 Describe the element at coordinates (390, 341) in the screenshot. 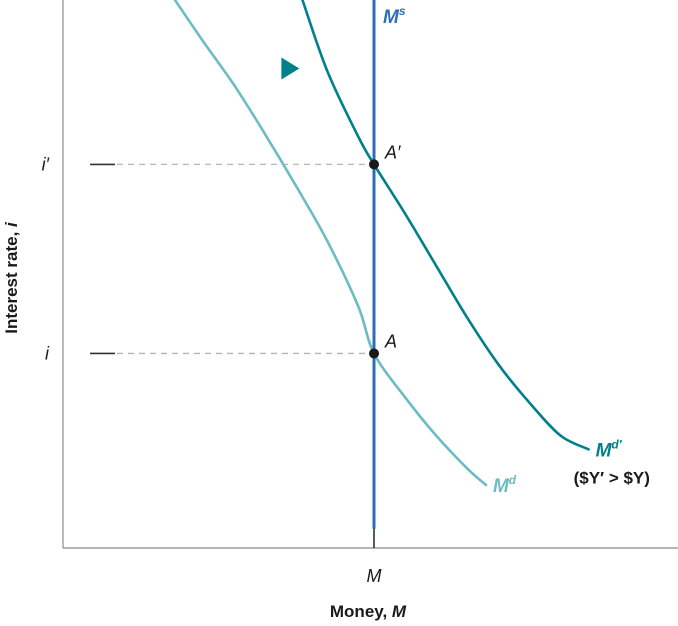

I see `point-label-0: A` at that location.